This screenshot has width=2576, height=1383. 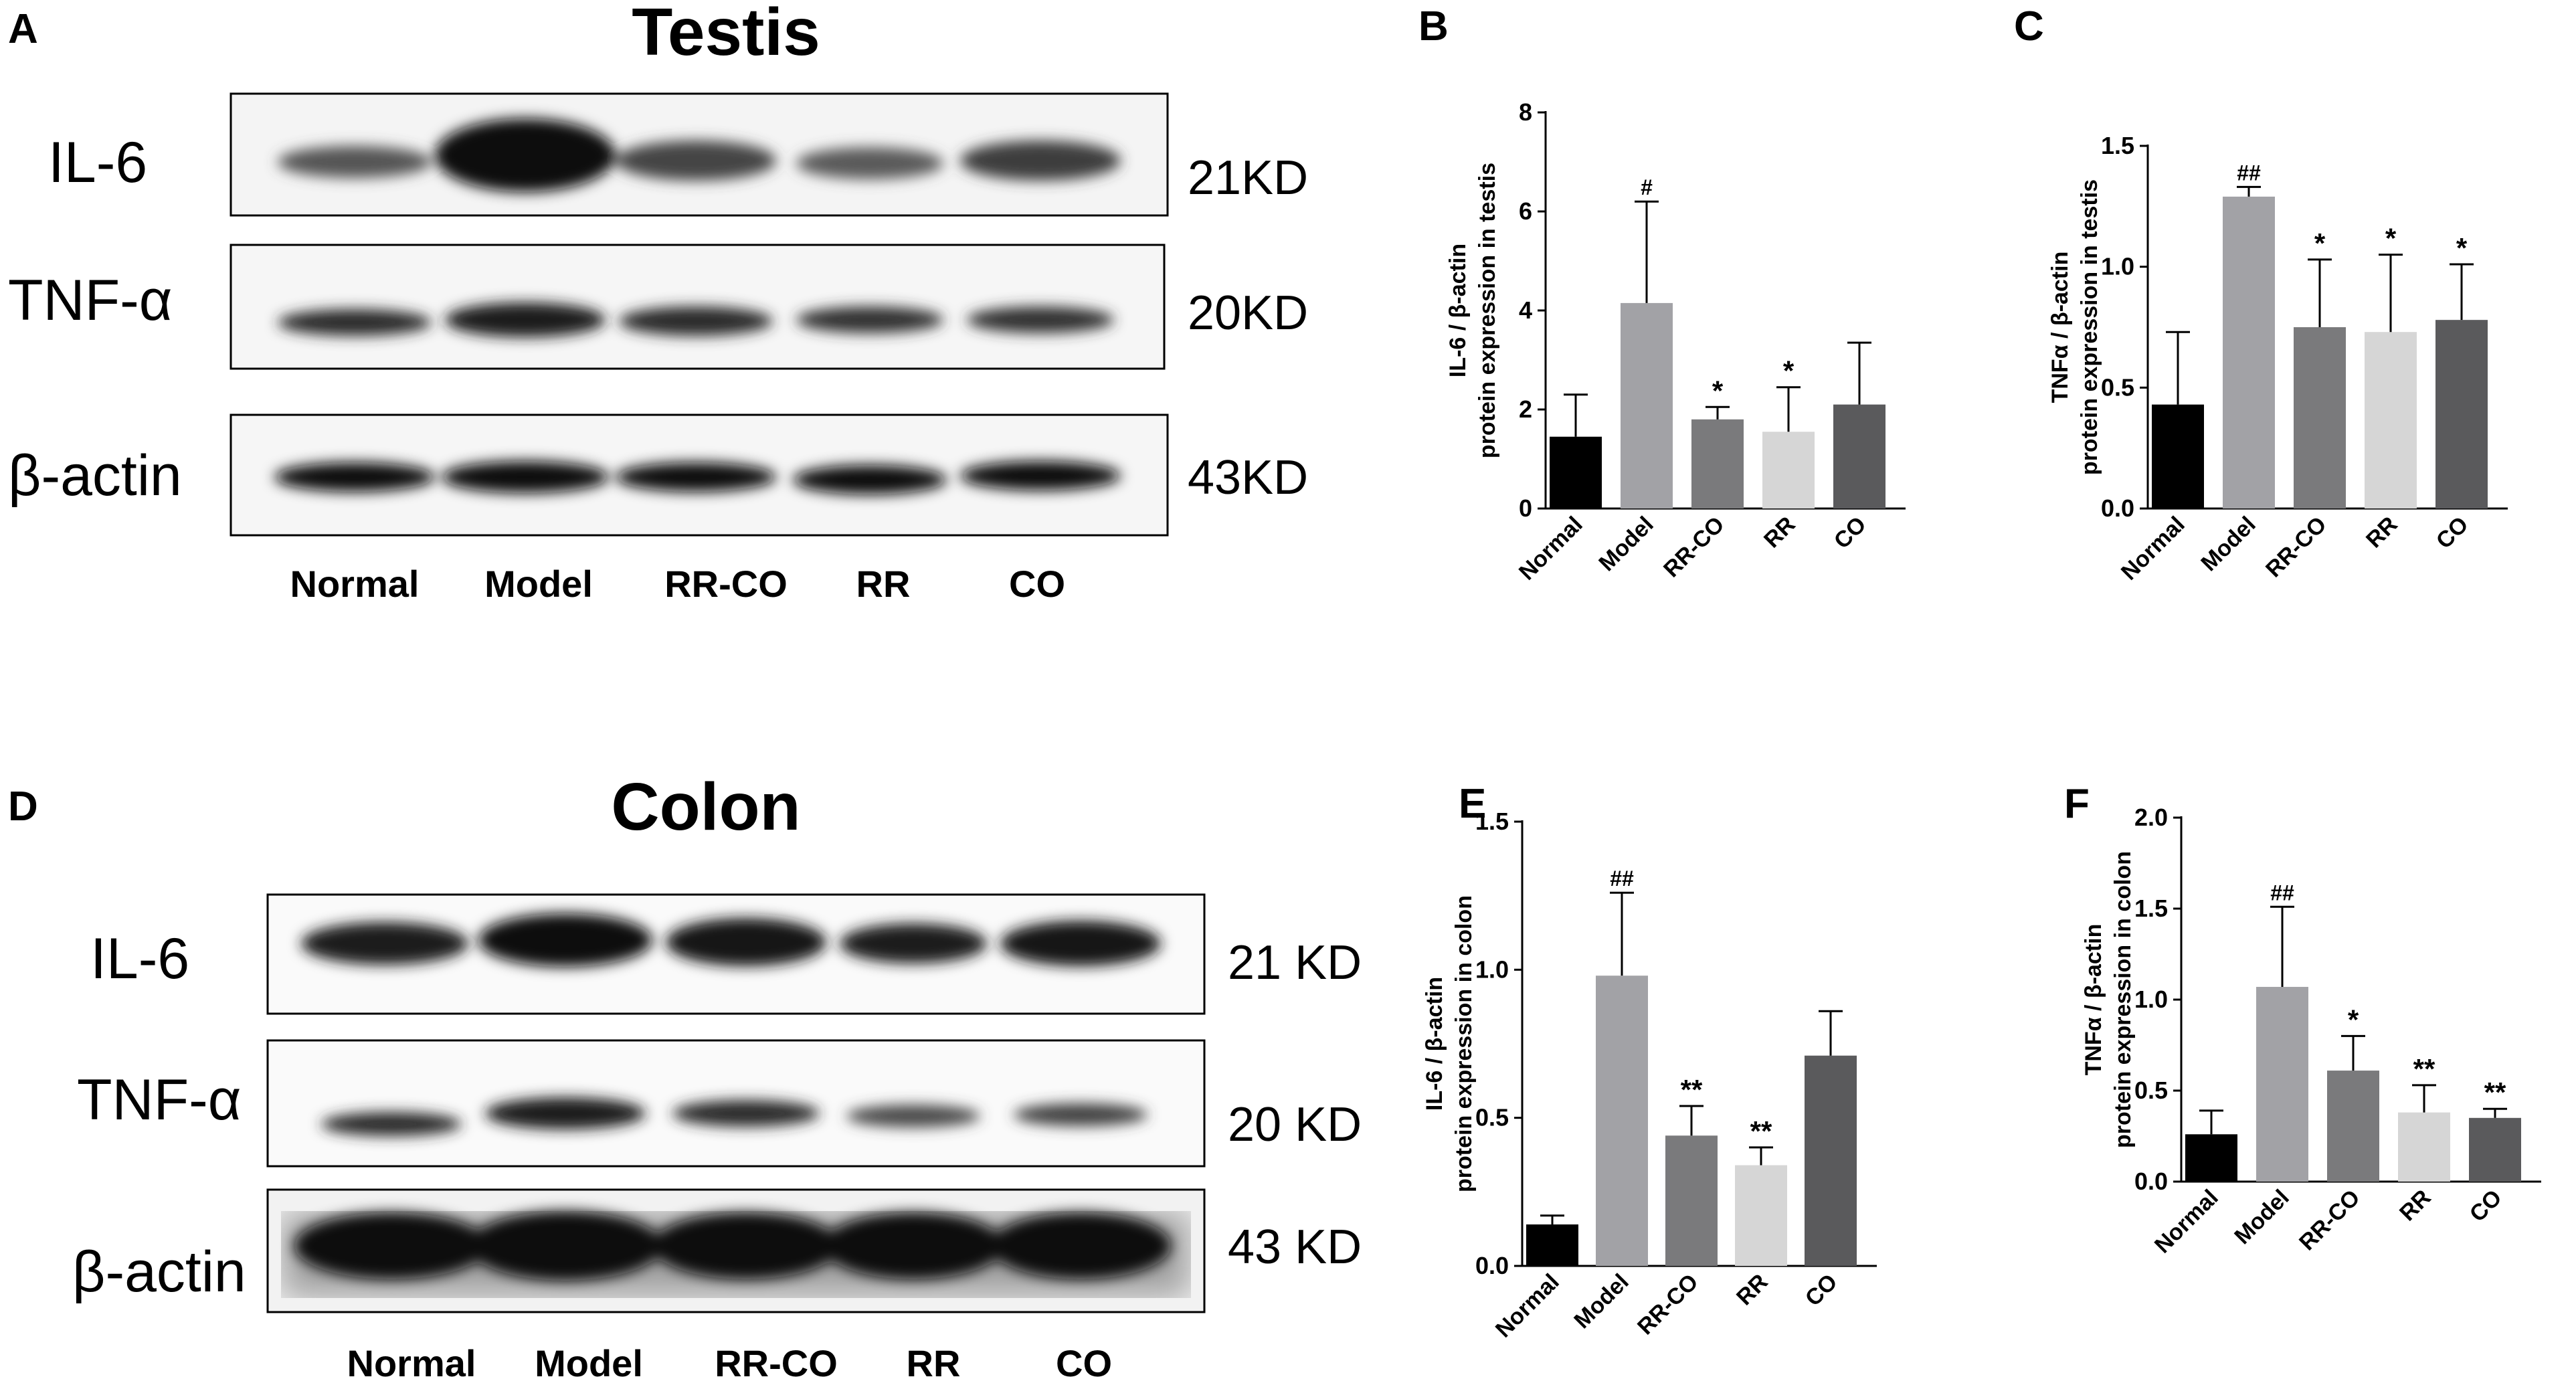 I want to click on row-label-actin: β-actin, so click(x=159, y=1272).